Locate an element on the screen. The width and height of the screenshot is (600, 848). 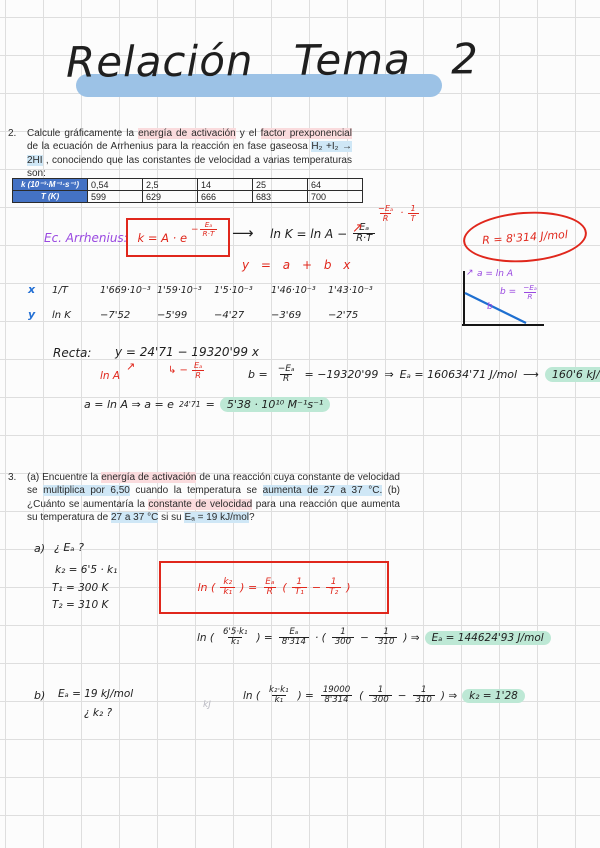
formula-token: ln K = ln A − is located at coordinates (309, 233).